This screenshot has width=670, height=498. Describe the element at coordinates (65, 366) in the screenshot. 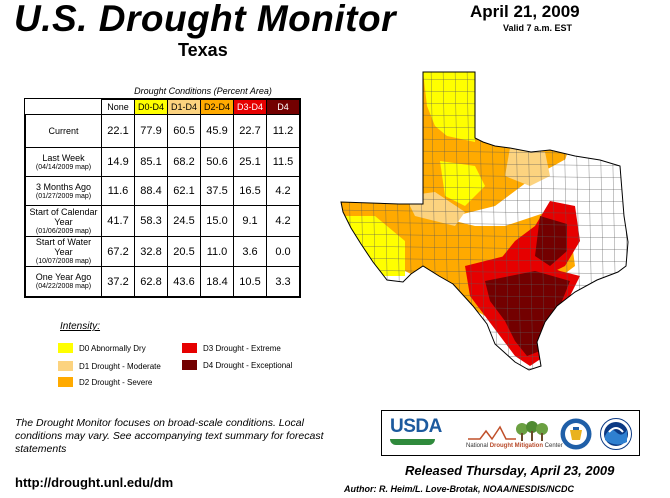

I see `legend-swatch-d1` at that location.